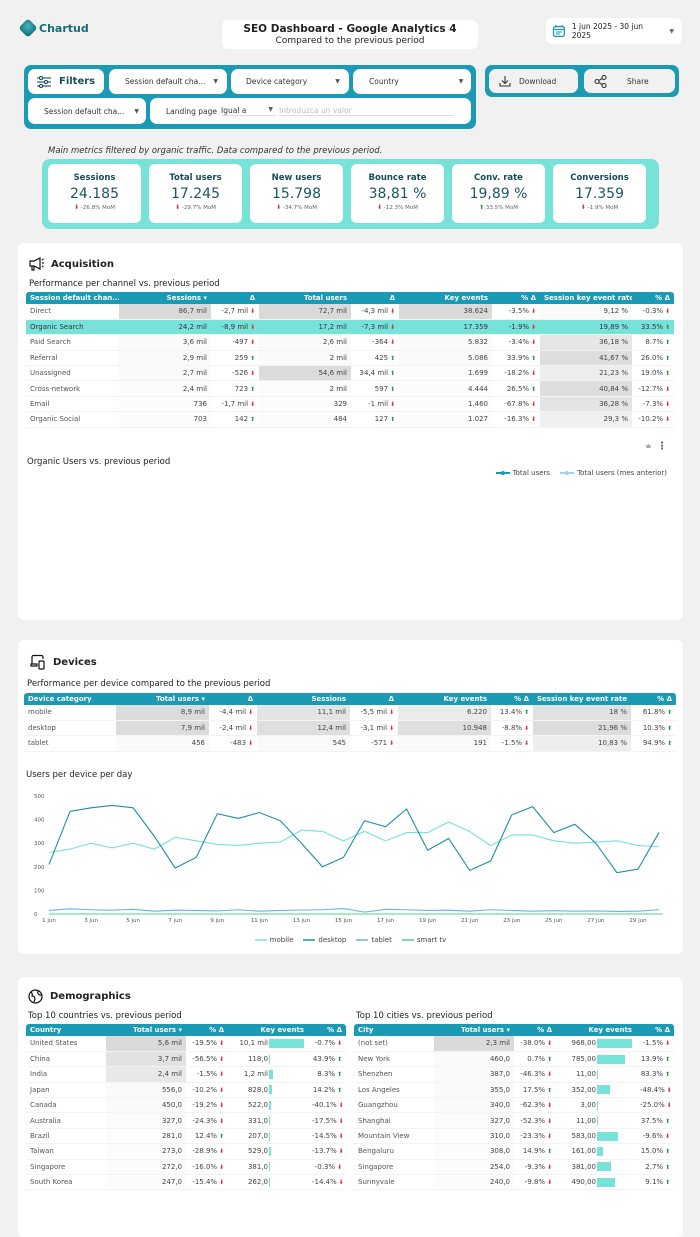  I want to click on legend-label: desktop, so click(332, 940).